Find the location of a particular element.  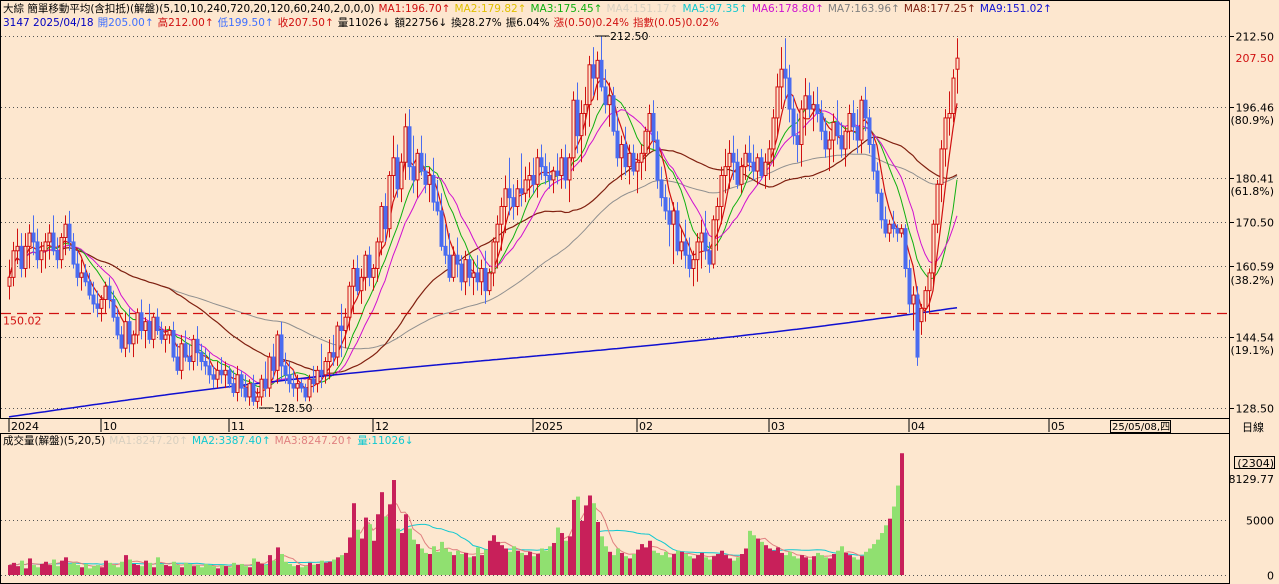

time-label: 02 is located at coordinates (646, 426).